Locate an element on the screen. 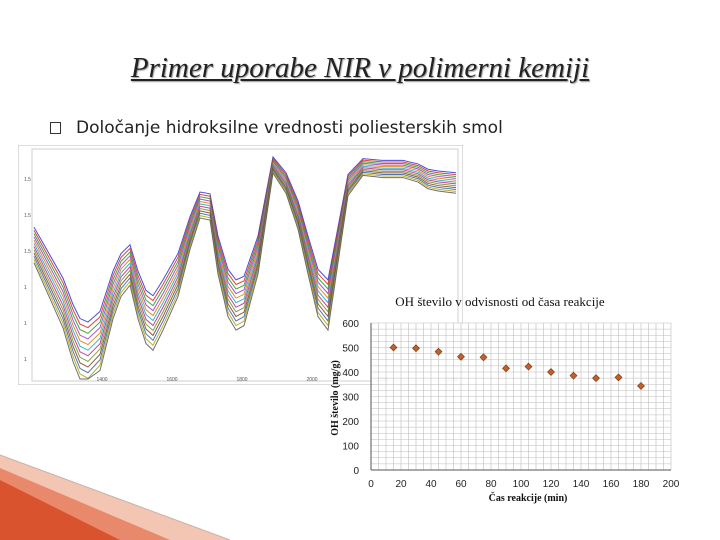  x-tick-label: 180 is located at coordinates (641, 484).